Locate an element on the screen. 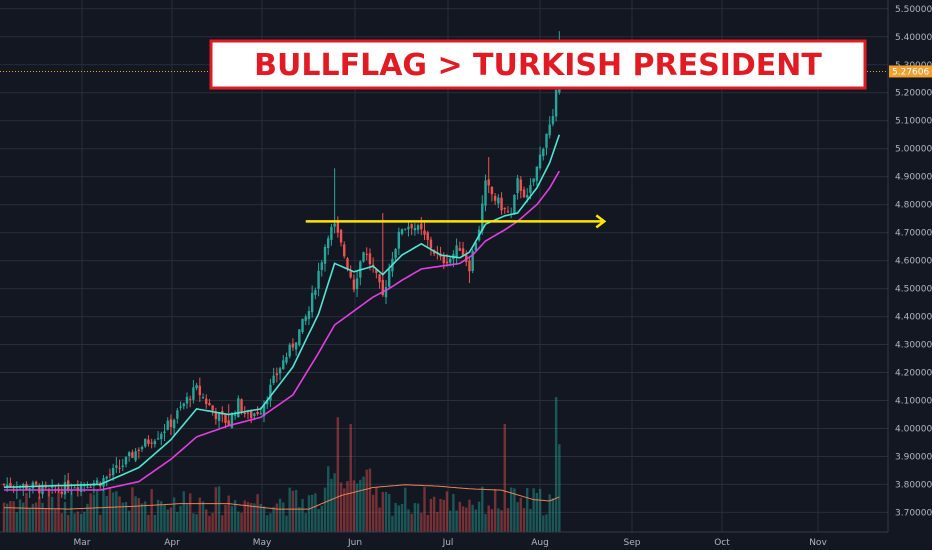 Image resolution: width=932 pixels, height=550 pixels. annotation-text: BULLFLAG > TURKISH PRESIDENT is located at coordinates (538, 65).